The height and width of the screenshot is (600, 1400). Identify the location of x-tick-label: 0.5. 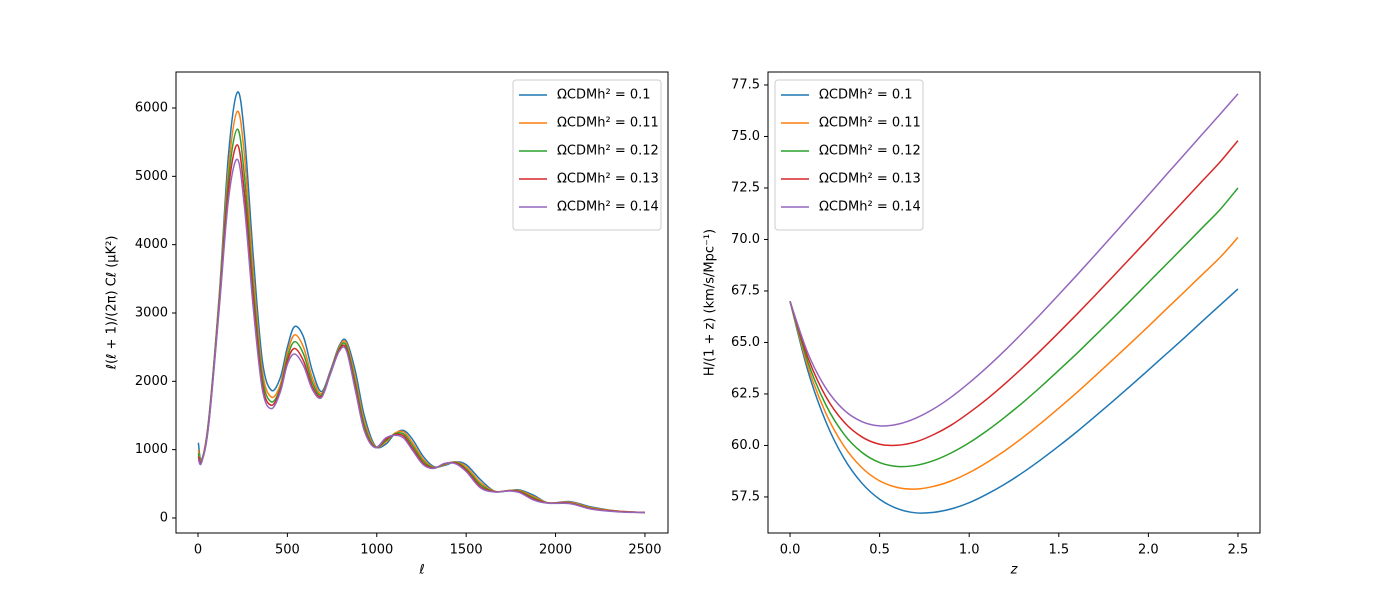
(879, 550).